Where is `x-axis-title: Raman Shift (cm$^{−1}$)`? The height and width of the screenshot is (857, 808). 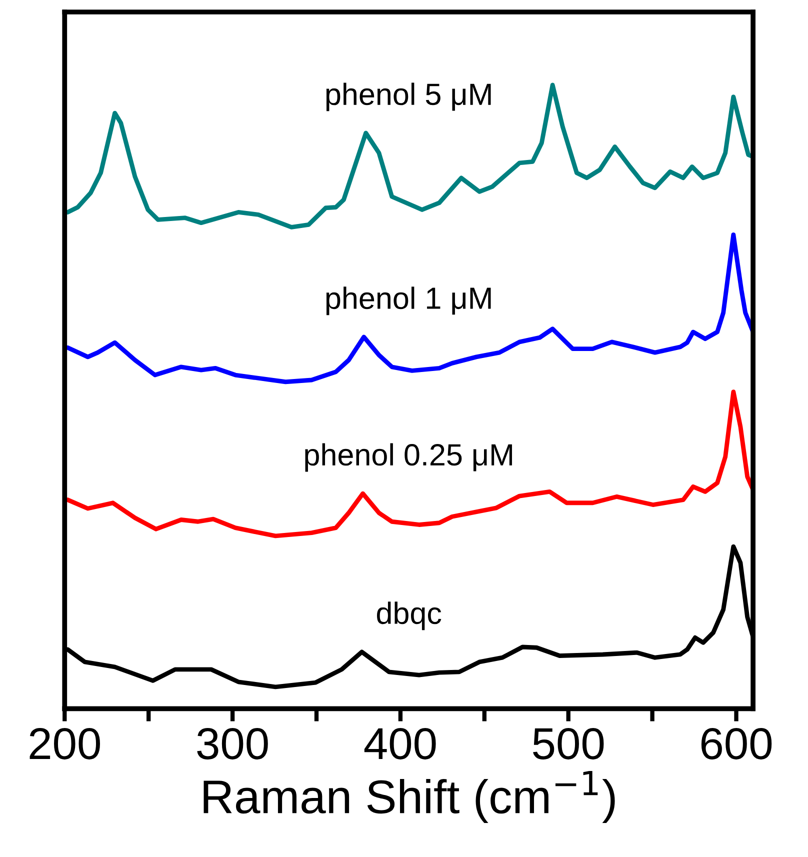 x-axis-title: Raman Shift (cm$^{−1}$) is located at coordinates (409, 797).